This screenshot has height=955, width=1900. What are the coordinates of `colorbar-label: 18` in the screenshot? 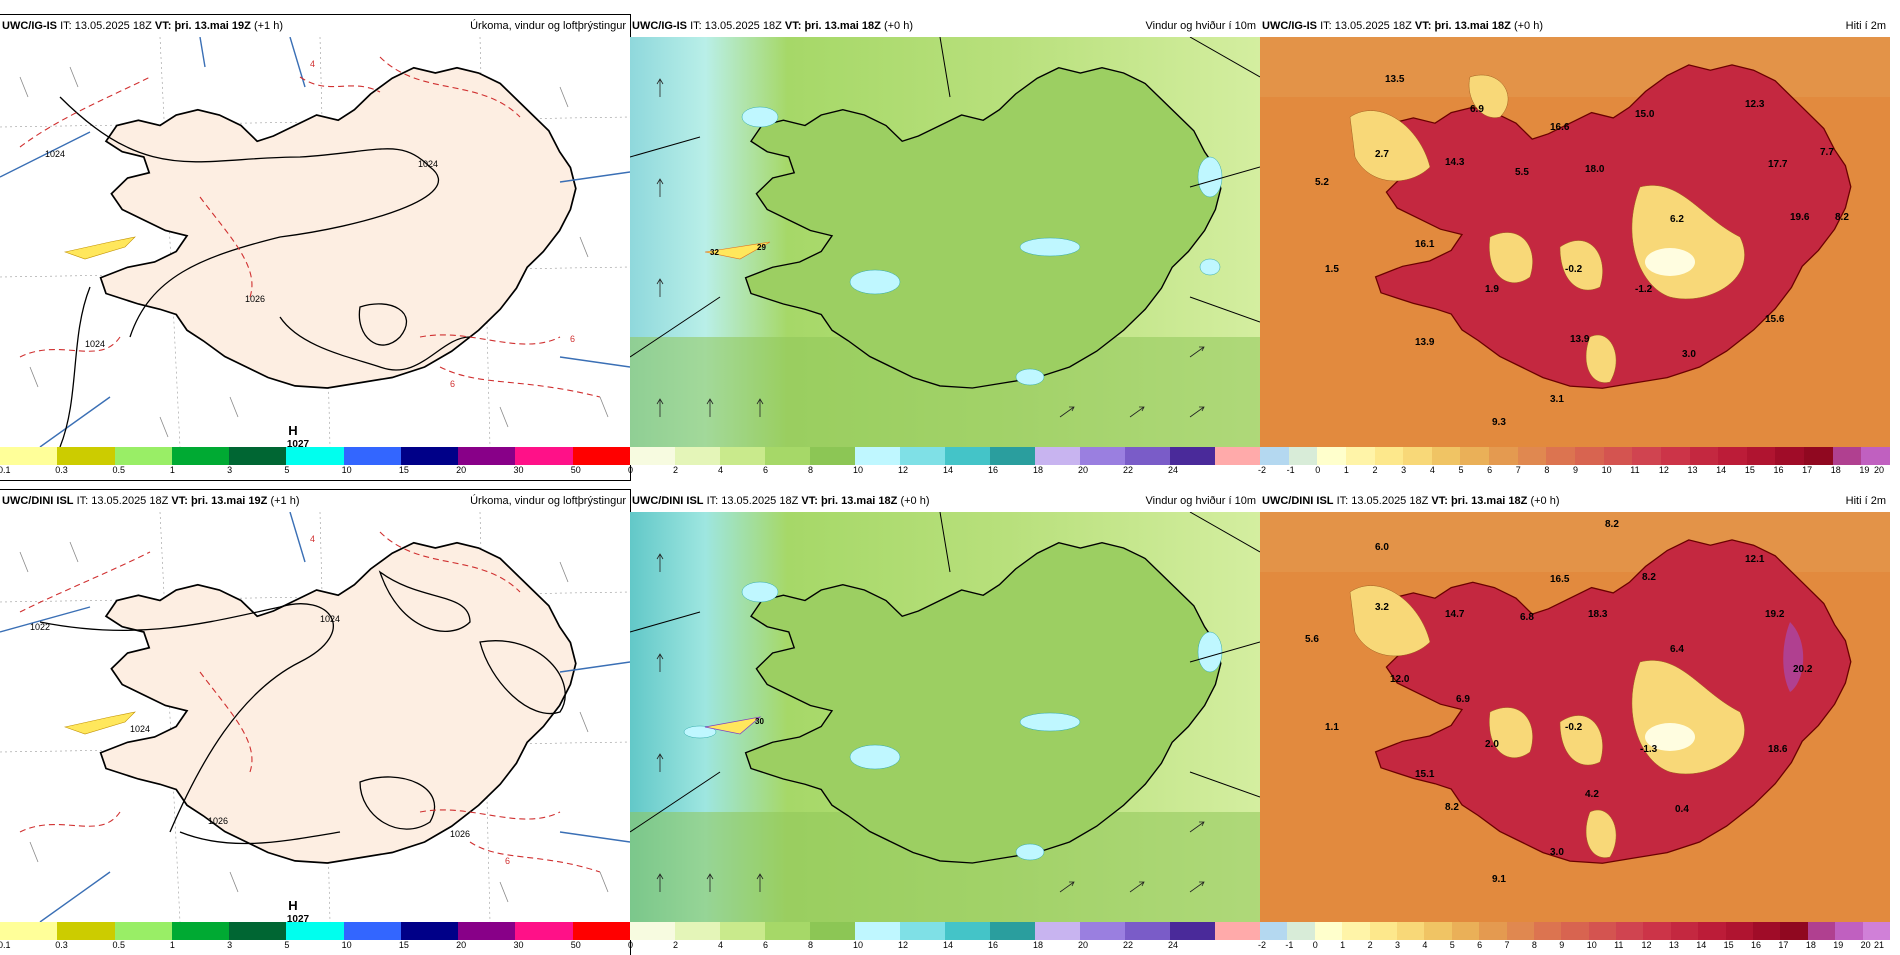 It's located at (1038, 470).